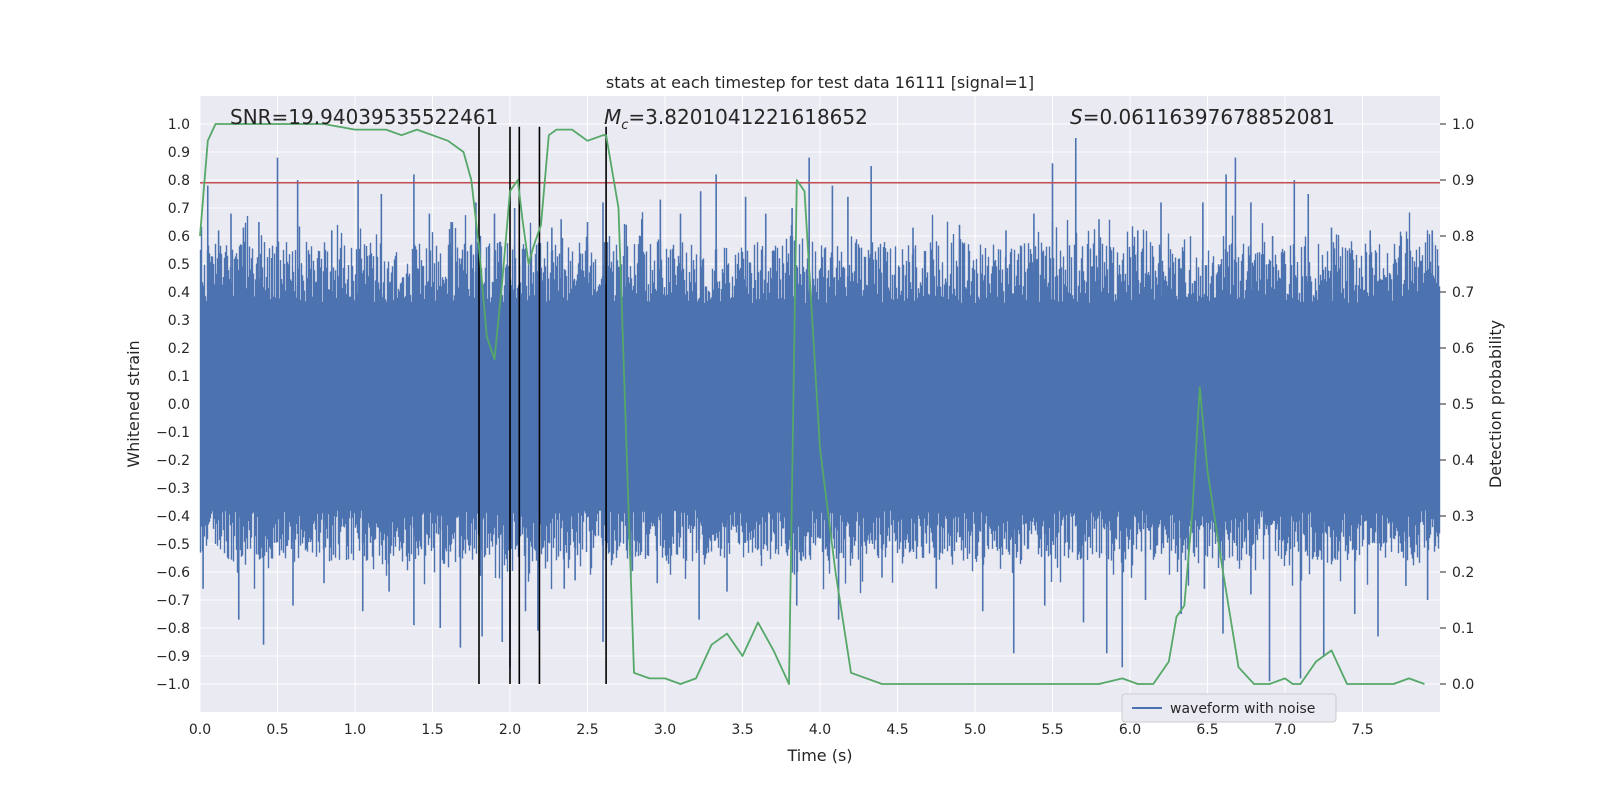 The height and width of the screenshot is (800, 1600). What do you see at coordinates (179, 237) in the screenshot?
I see `y-left-tick-label: 0.6` at bounding box center [179, 237].